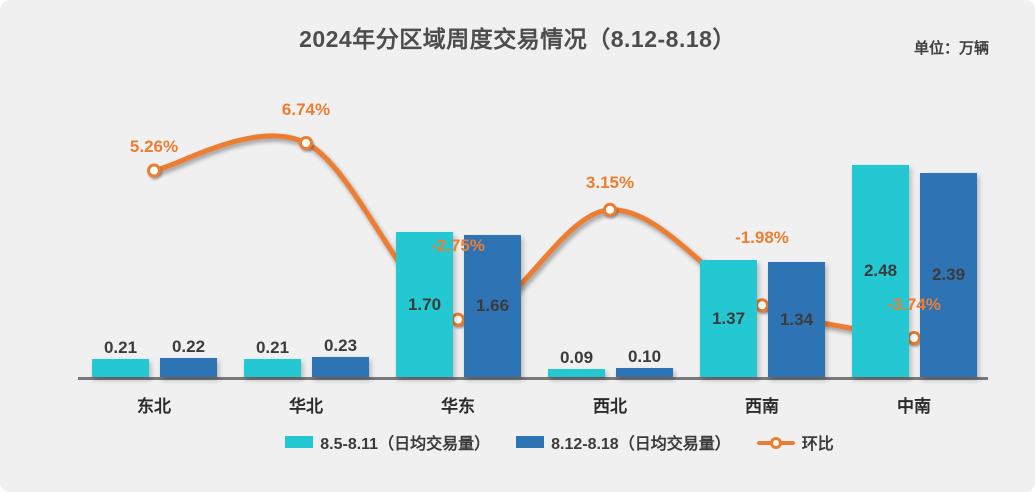 This screenshot has width=1035, height=492. I want to click on unit-label: 单位：万辆, so click(951, 48).